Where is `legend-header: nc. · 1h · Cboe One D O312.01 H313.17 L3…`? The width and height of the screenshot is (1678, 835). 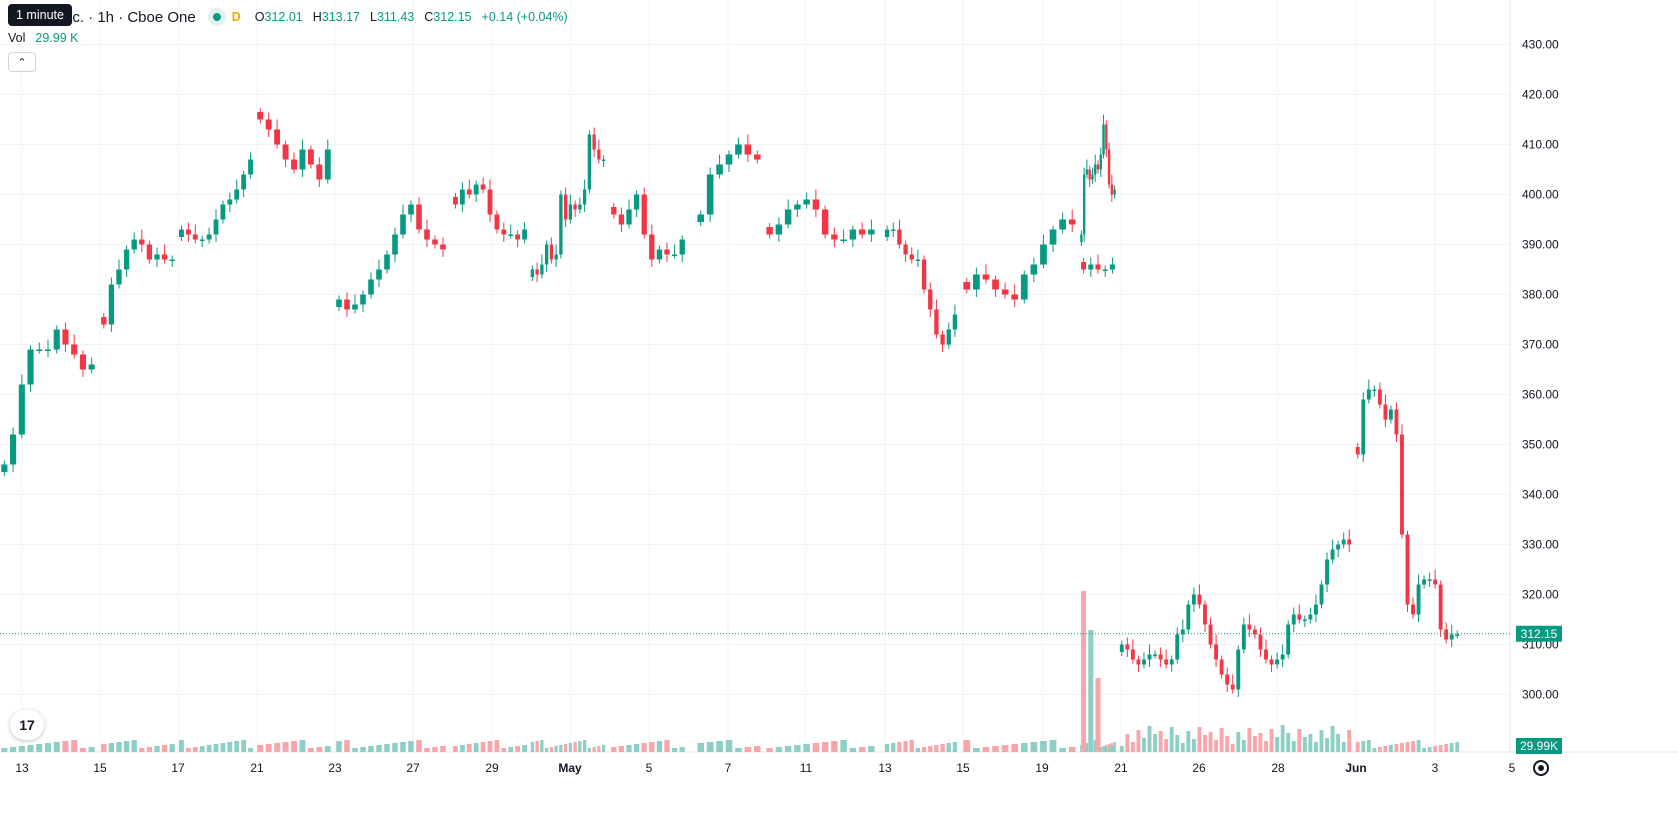 legend-header: nc. · 1h · Cboe One D O312.01 H313.17 L3… is located at coordinates (288, 17).